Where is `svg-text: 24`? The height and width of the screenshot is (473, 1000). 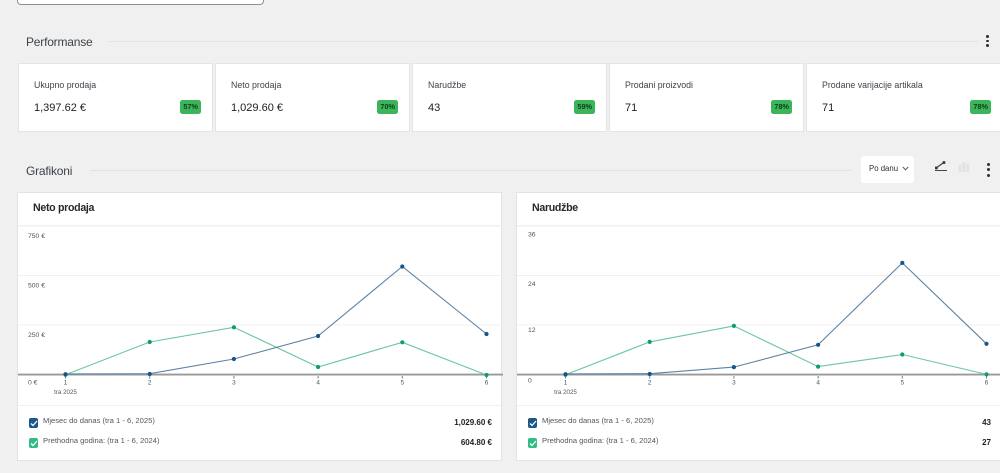
svg-text: 24 is located at coordinates (532, 284).